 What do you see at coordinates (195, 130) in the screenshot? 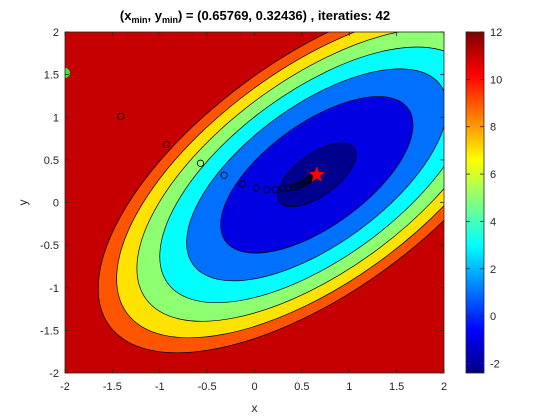
I see `descent-path` at bounding box center [195, 130].